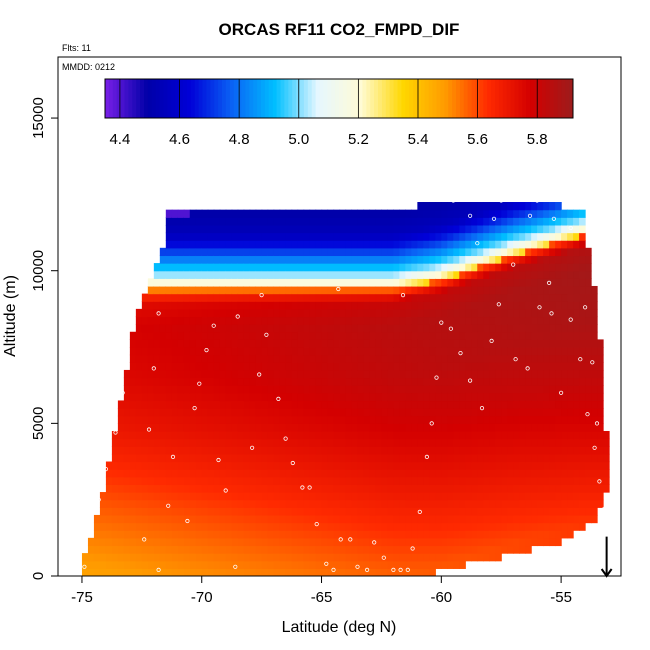 The height and width of the screenshot is (650, 650). I want to click on x-axis-label: Latitude (deg N), so click(339, 627).